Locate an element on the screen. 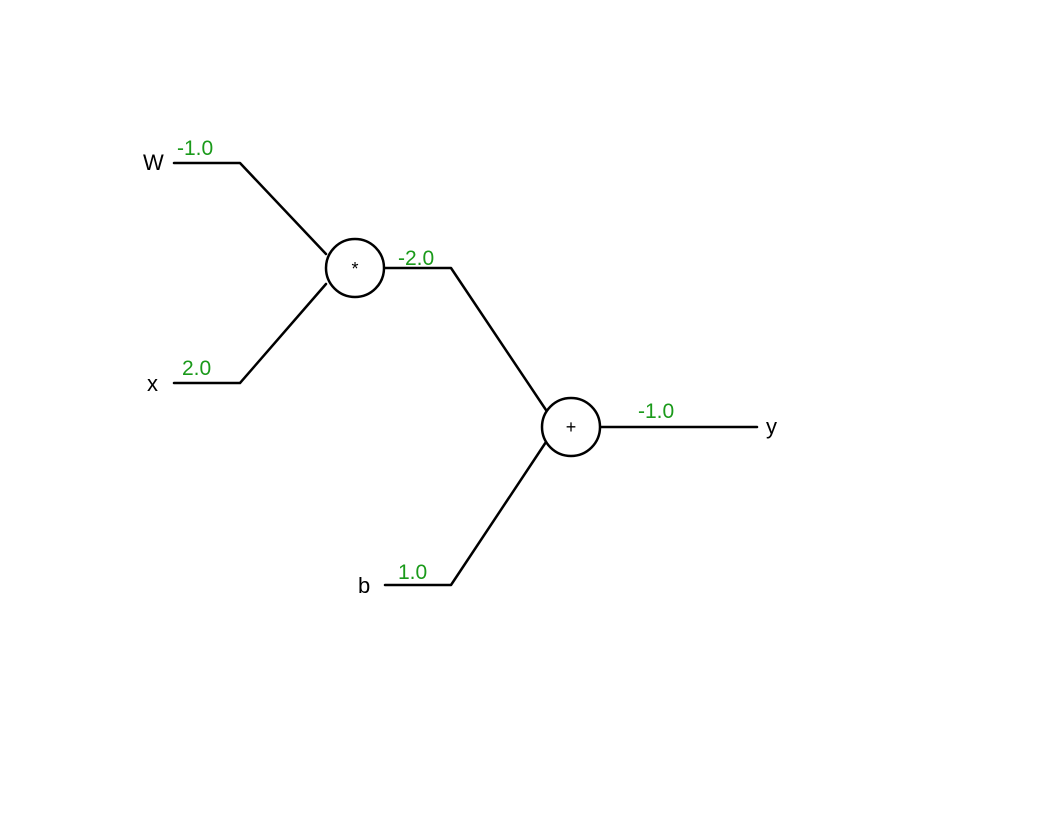  wire-x-to-multiply is located at coordinates (250, 333).